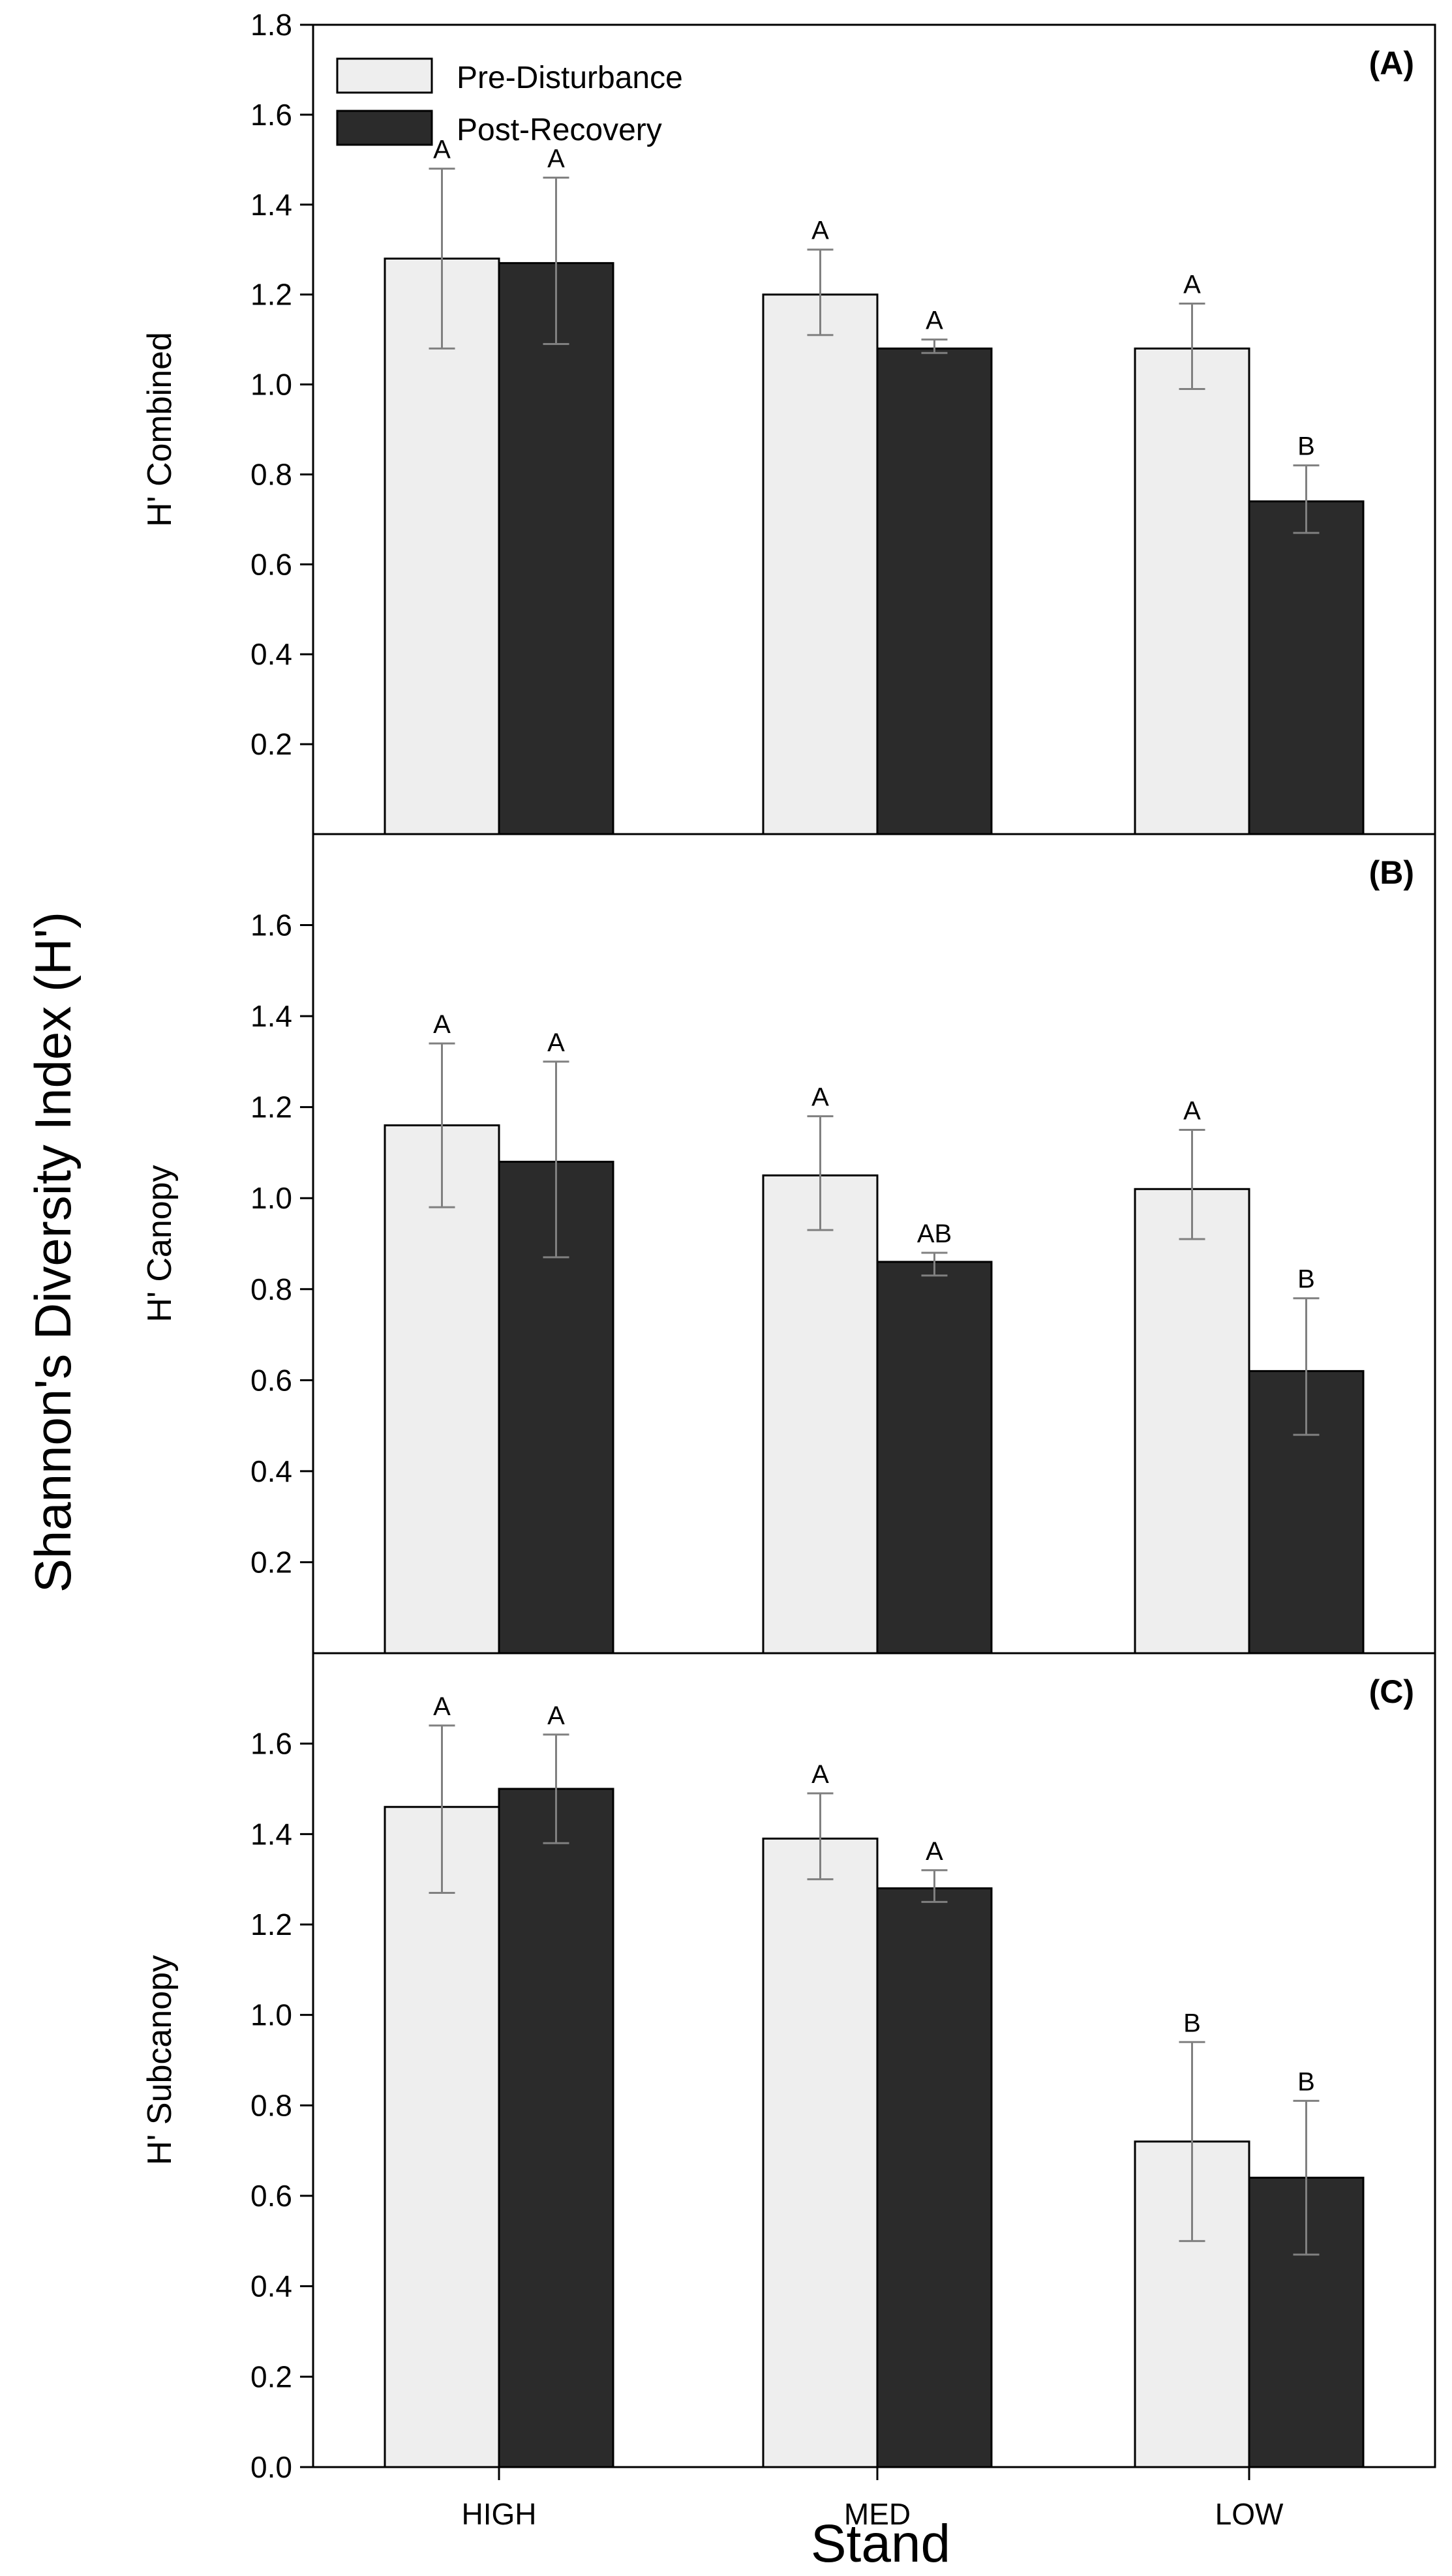  What do you see at coordinates (384, 75) in the screenshot?
I see `legend-swatch-pre-disturbance` at bounding box center [384, 75].